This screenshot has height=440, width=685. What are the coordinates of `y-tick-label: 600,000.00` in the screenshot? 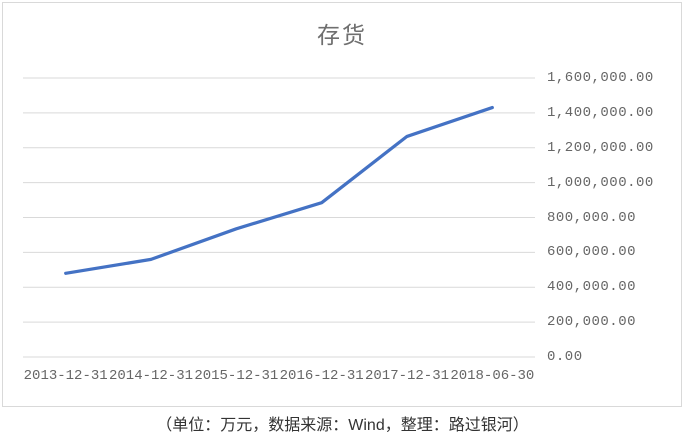 It's located at (592, 252).